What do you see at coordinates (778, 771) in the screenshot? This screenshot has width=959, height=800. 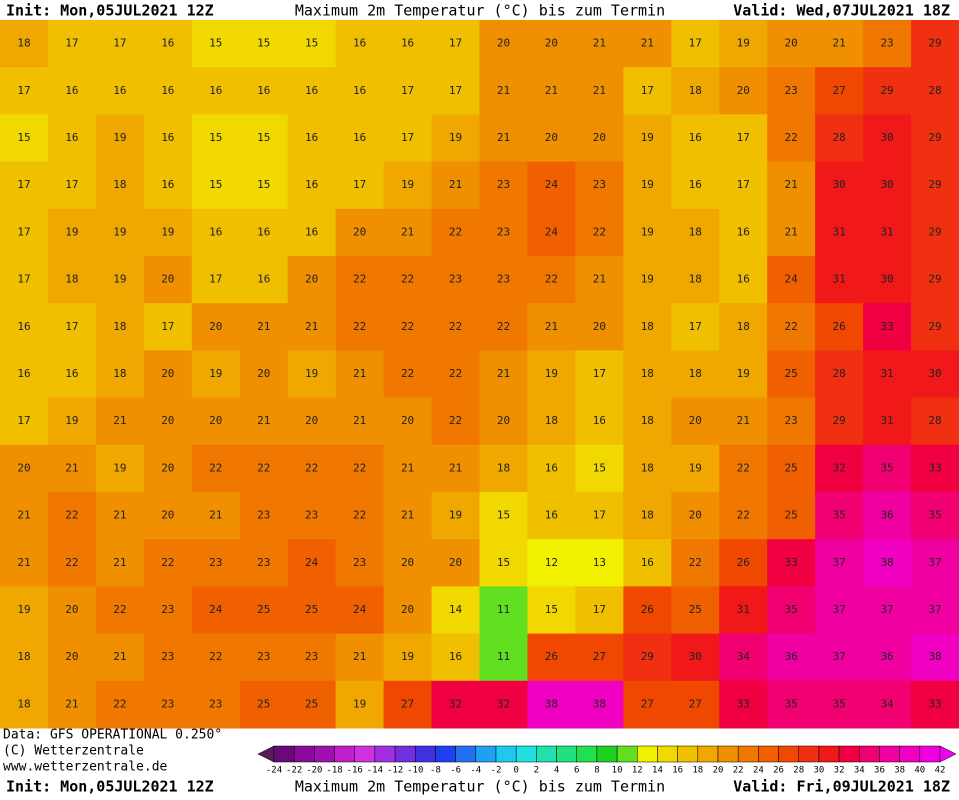 I see `colorbar-label: 26` at bounding box center [778, 771].